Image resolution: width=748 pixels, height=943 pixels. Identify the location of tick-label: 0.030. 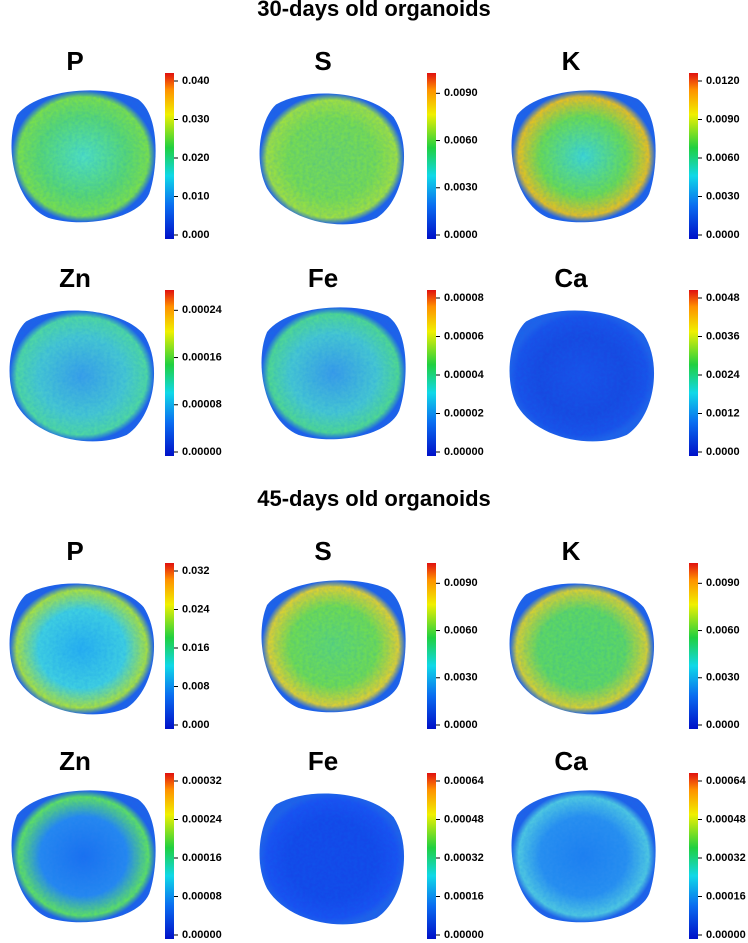
(196, 119).